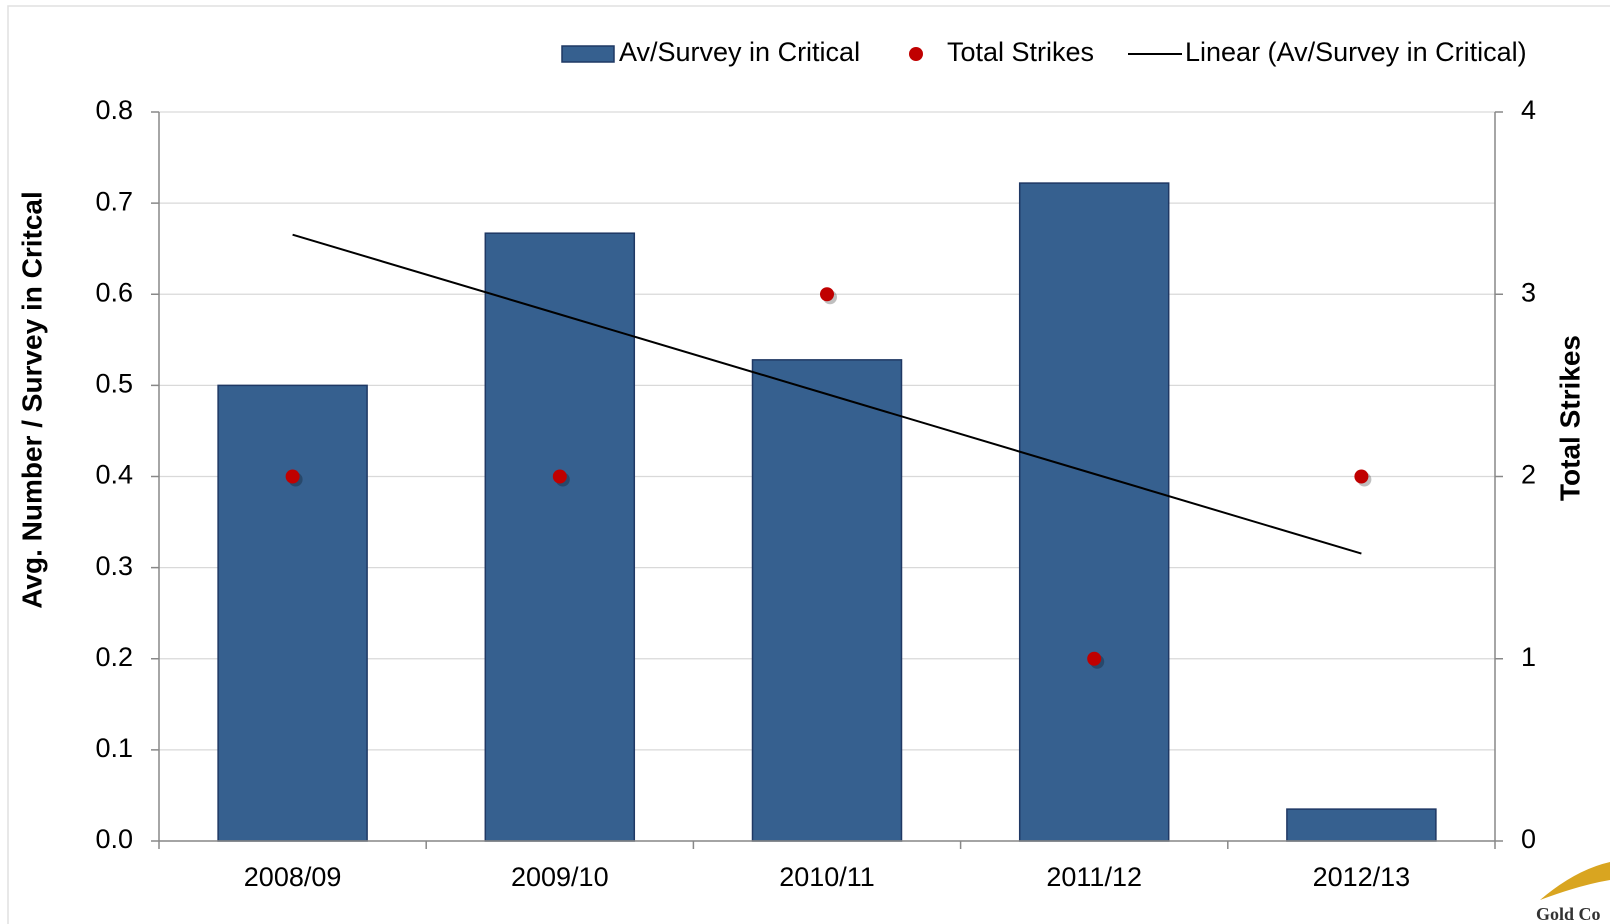 This screenshot has height=924, width=1610. I want to click on y2-axis-title: Total Strikes, so click(1569, 418).